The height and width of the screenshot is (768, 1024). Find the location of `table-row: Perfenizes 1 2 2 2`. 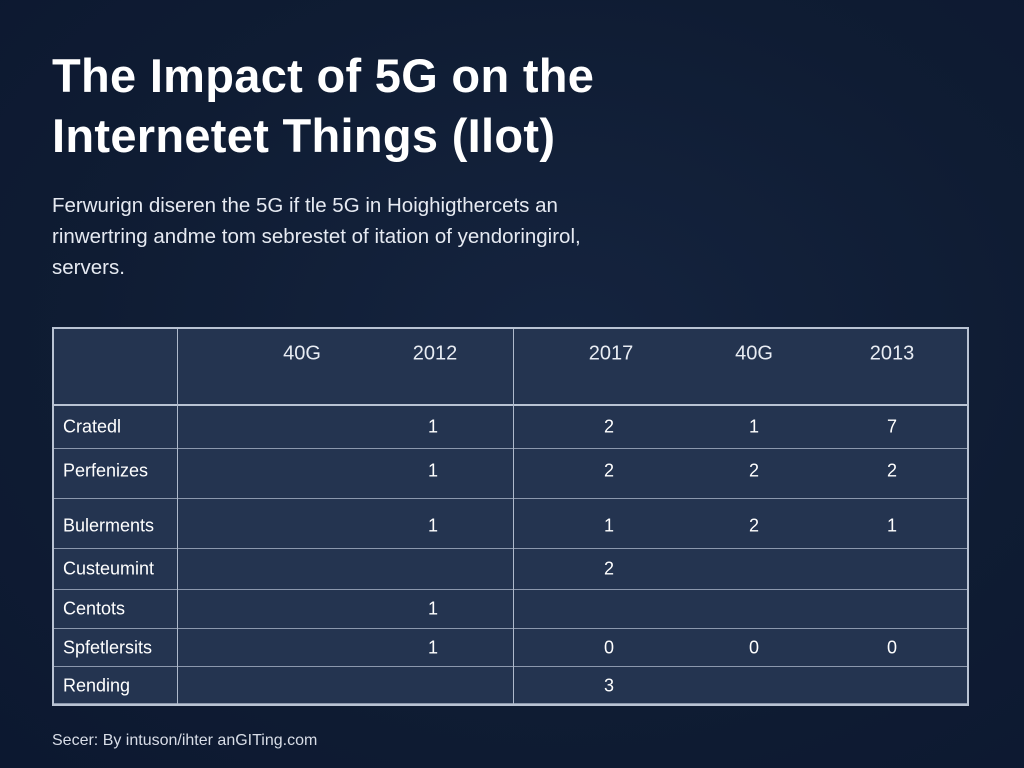

table-row: Perfenizes 1 2 2 2 is located at coordinates (510, 474).